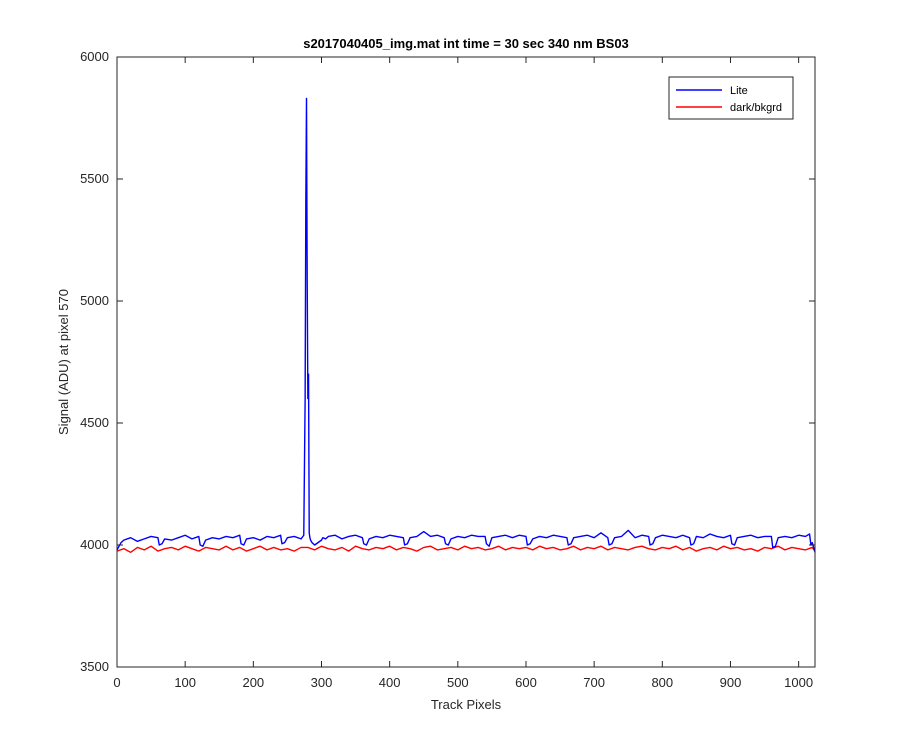 This screenshot has height=750, width=900. I want to click on legend-label-lite: Lite, so click(739, 91).